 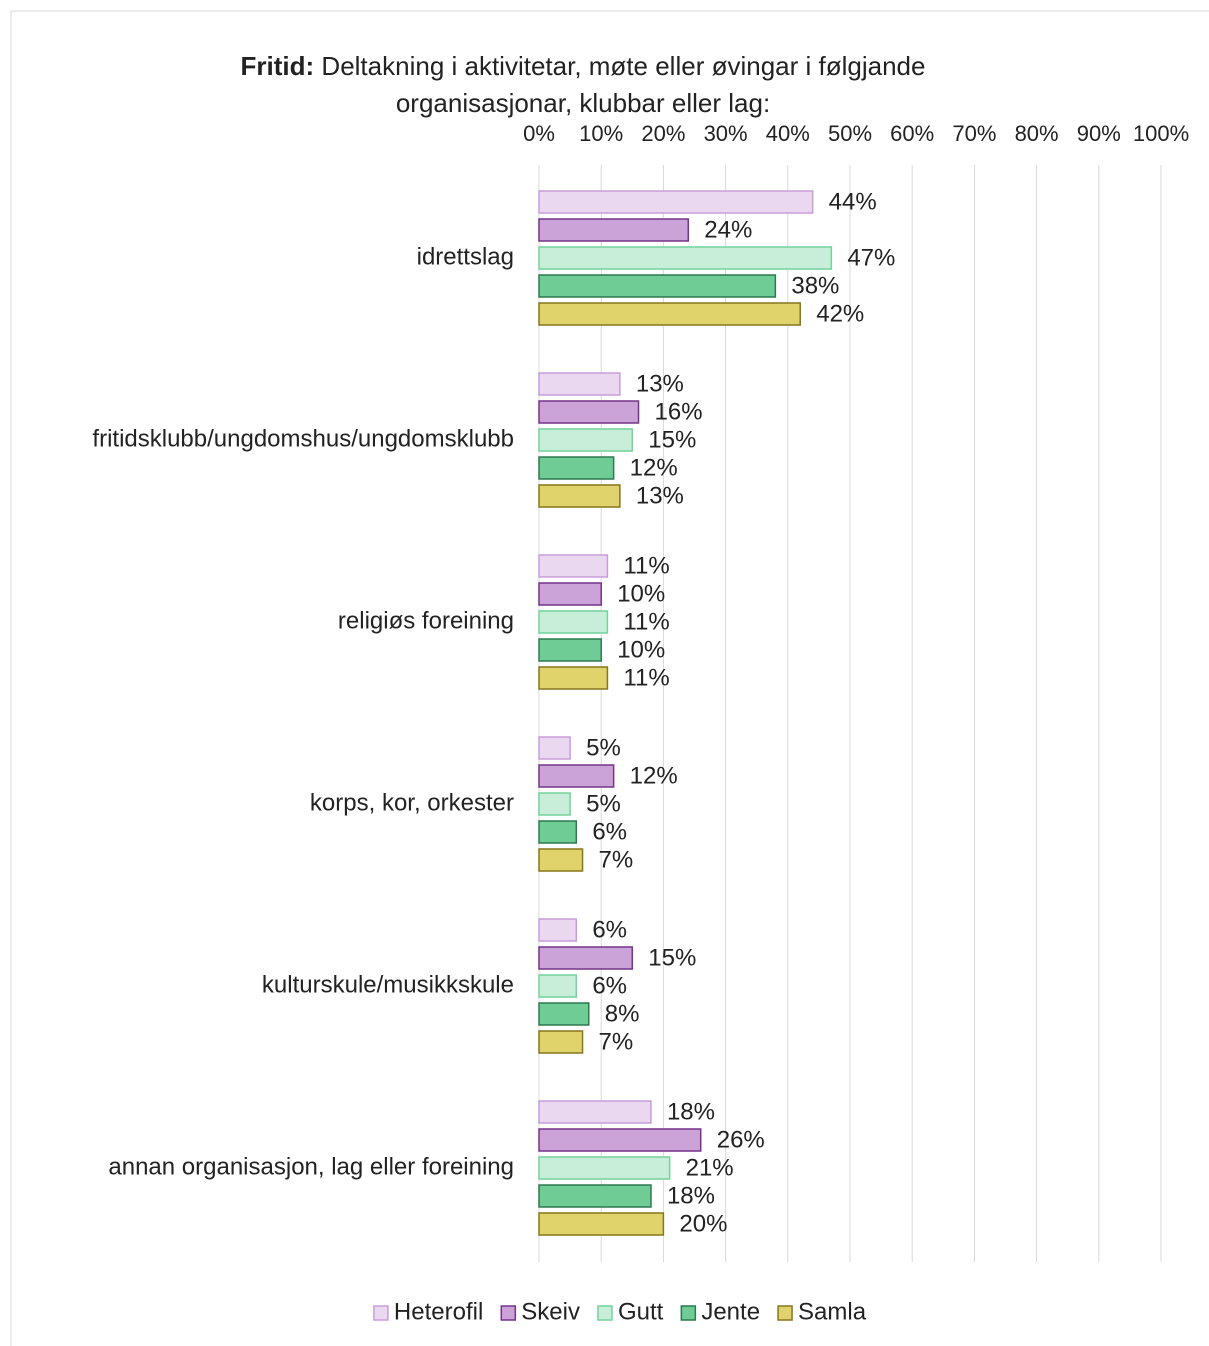 What do you see at coordinates (840, 313) in the screenshot?
I see `data-label: 42%` at bounding box center [840, 313].